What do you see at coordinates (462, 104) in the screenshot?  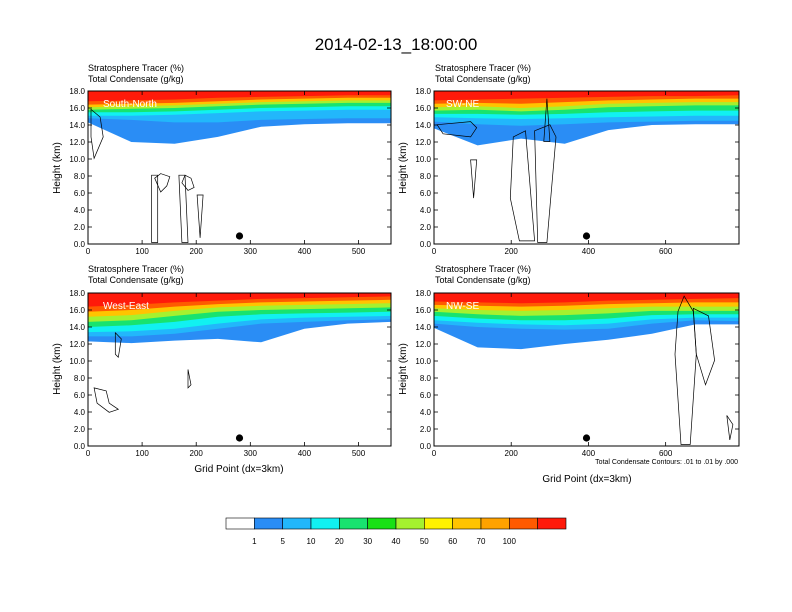 I see `panel-label: SW-NE` at bounding box center [462, 104].